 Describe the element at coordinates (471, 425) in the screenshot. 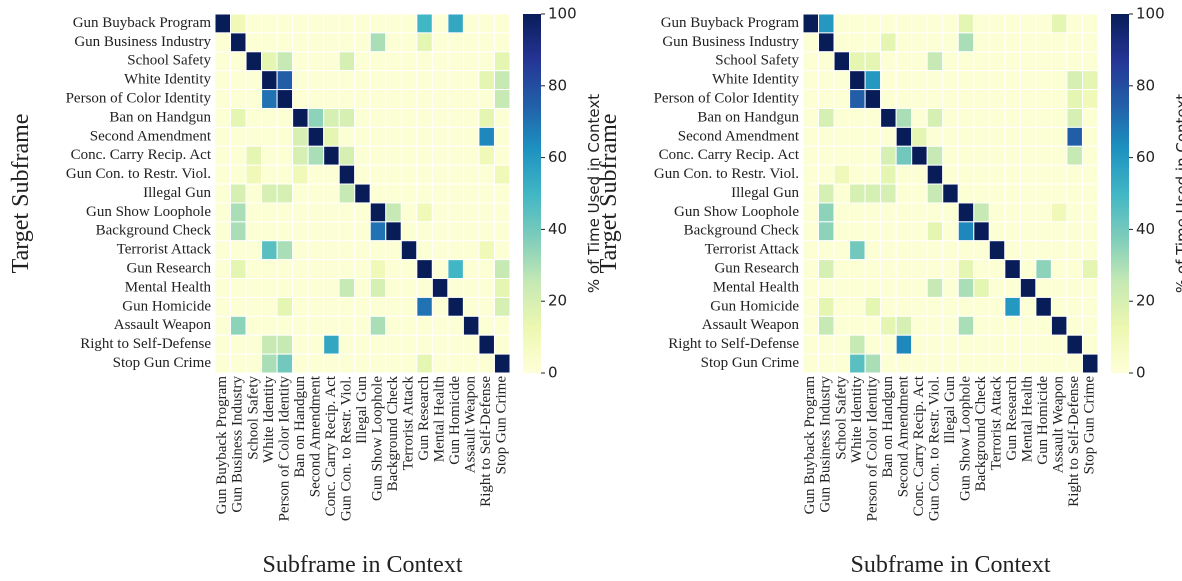

I see `x-tick-label: Assault Weapon` at that location.